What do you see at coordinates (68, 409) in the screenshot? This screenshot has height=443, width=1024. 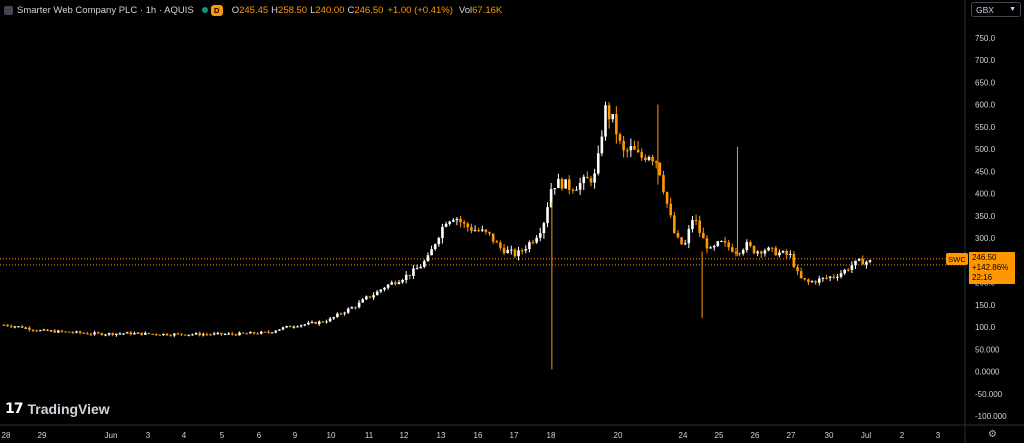 I see `tradingview-wordmark: TradingView` at bounding box center [68, 409].